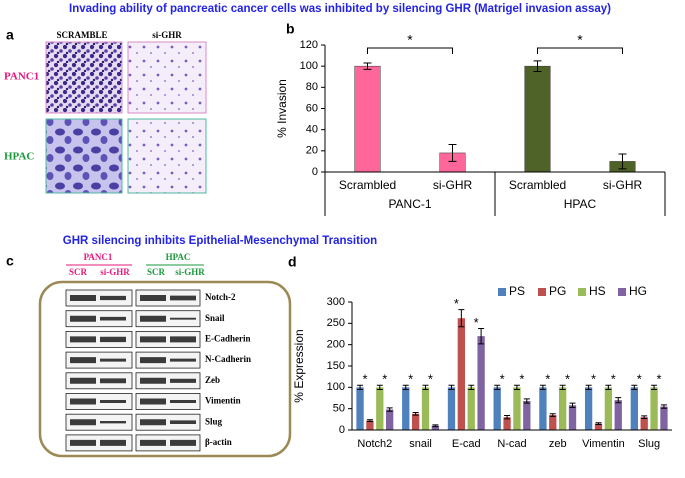  I want to click on y-tick-label: 200, so click(336, 345).